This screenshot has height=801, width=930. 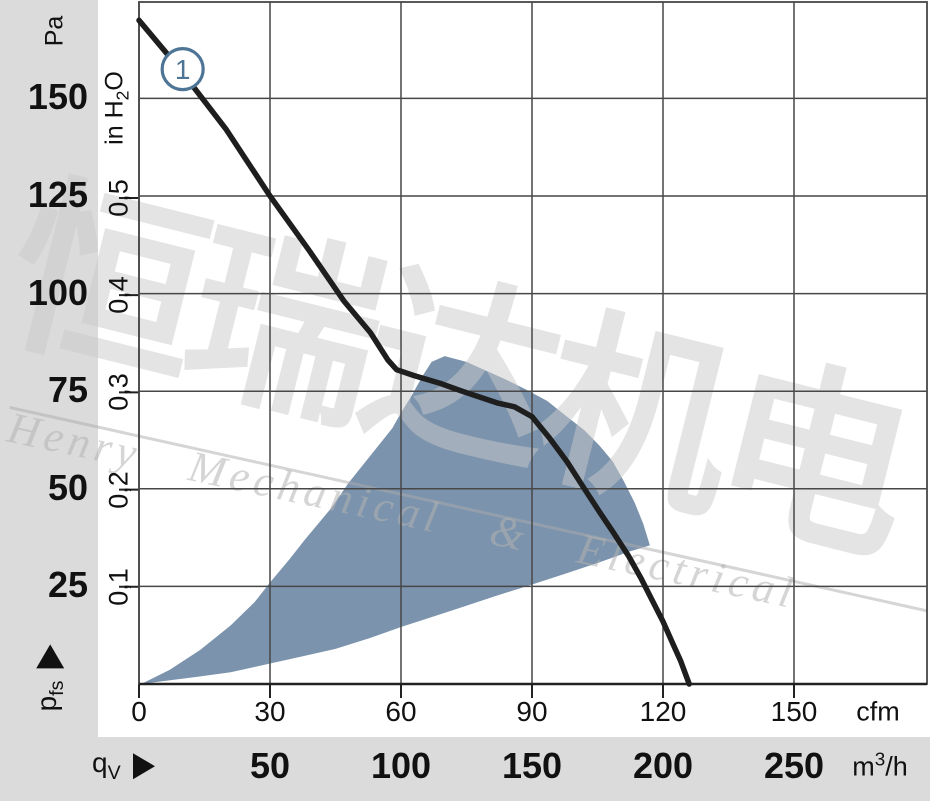 I want to click on inh2o-tick-label: 0,2, so click(x=118, y=489).